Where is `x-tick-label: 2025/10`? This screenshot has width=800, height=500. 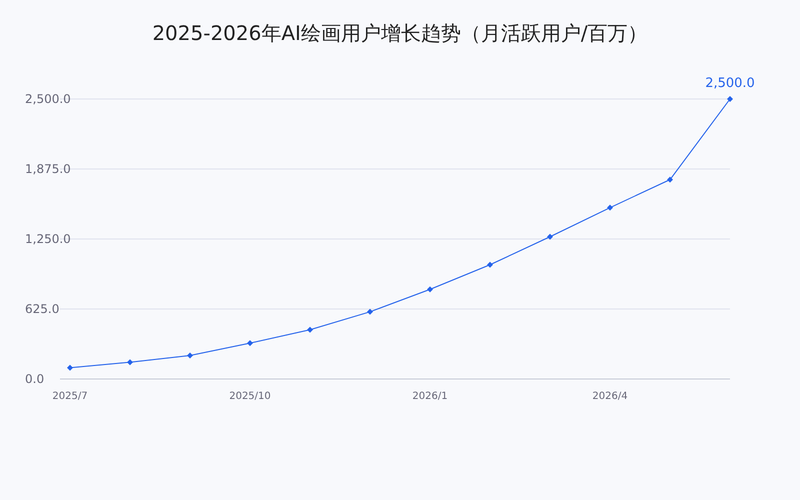 x-tick-label: 2025/10 is located at coordinates (250, 396).